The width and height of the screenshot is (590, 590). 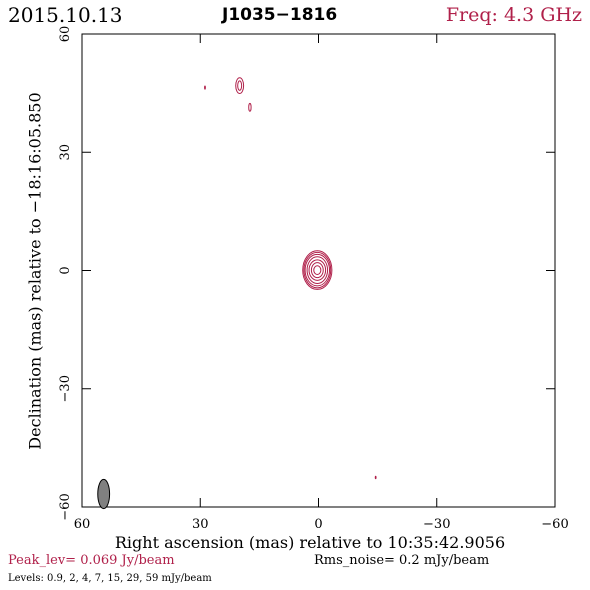 What do you see at coordinates (200, 524) in the screenshot?
I see `x-tick-label: 30` at bounding box center [200, 524].